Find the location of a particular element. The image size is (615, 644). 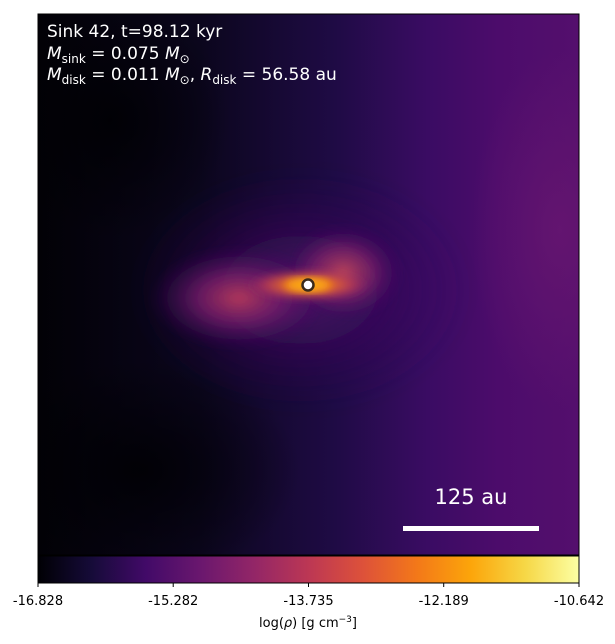

colorbar-tick-label: -13.735 is located at coordinates (308, 601).